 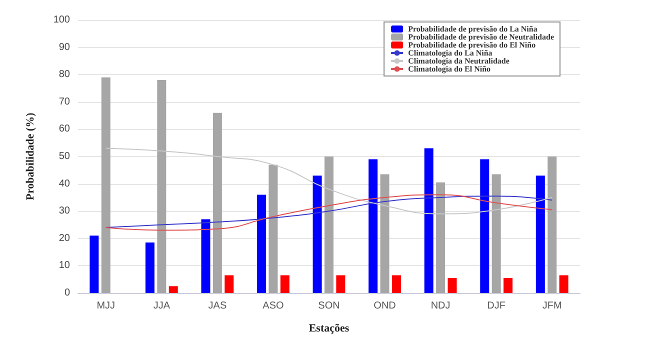 I want to click on legend-label: Probabilidade de previsão do La Niña, so click(x=473, y=29).